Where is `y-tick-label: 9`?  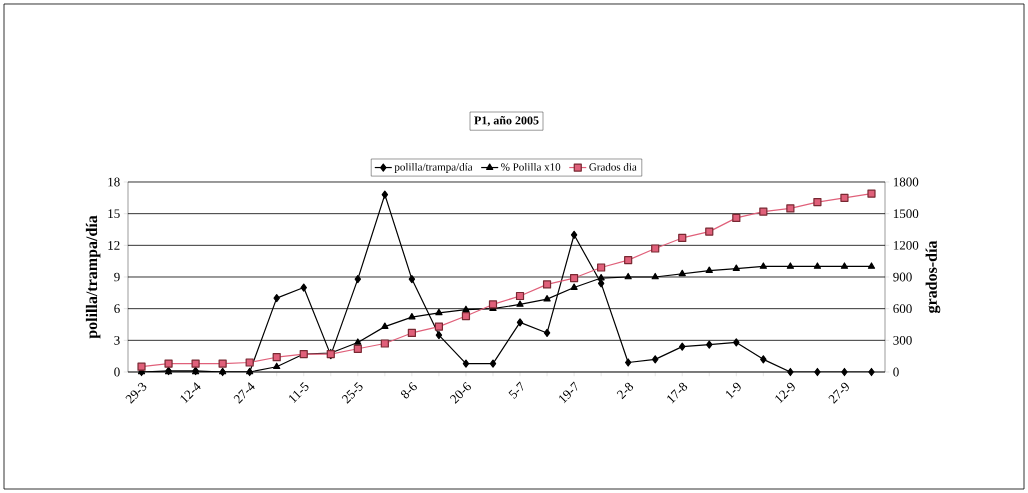 y-tick-label: 9 is located at coordinates (117, 277).